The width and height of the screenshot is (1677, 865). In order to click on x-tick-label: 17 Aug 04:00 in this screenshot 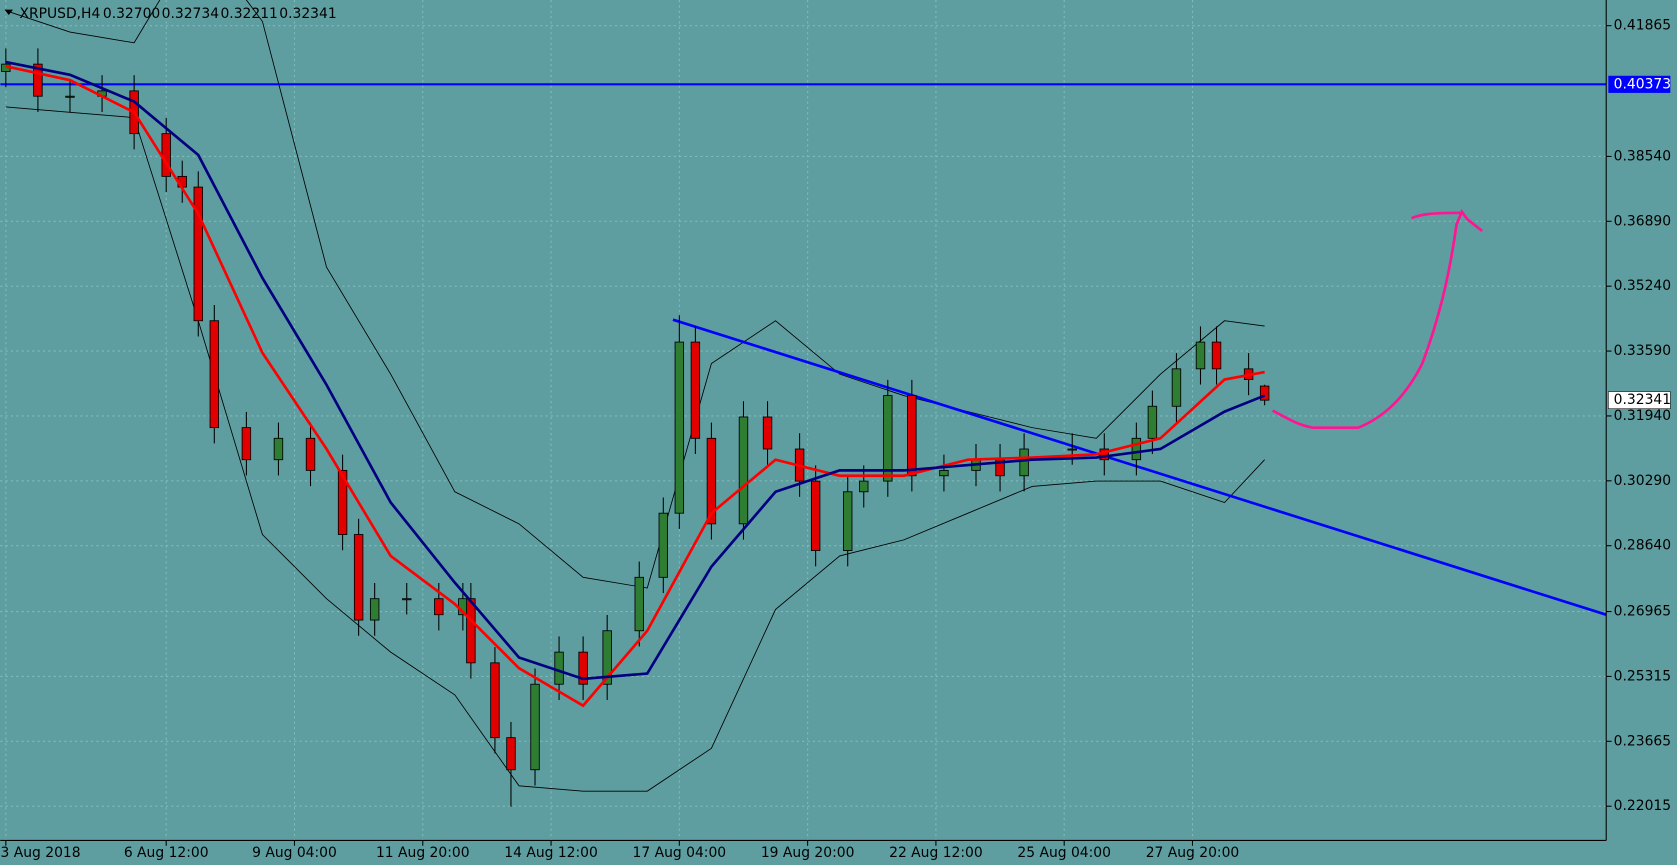, I will do `click(680, 853)`.